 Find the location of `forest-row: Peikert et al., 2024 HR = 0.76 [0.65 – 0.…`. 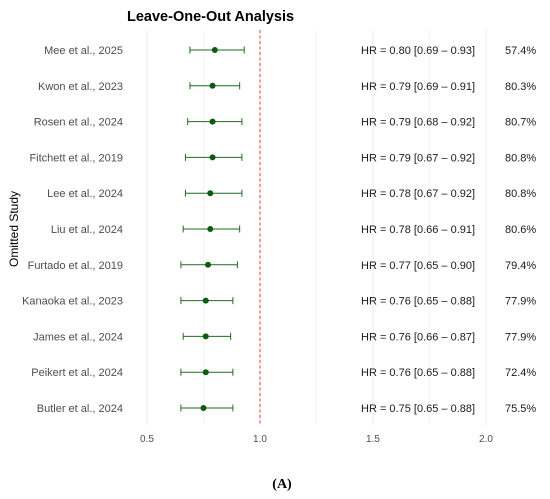

forest-row: Peikert et al., 2024 HR = 0.76 [0.65 – 0.… is located at coordinates (283, 373).